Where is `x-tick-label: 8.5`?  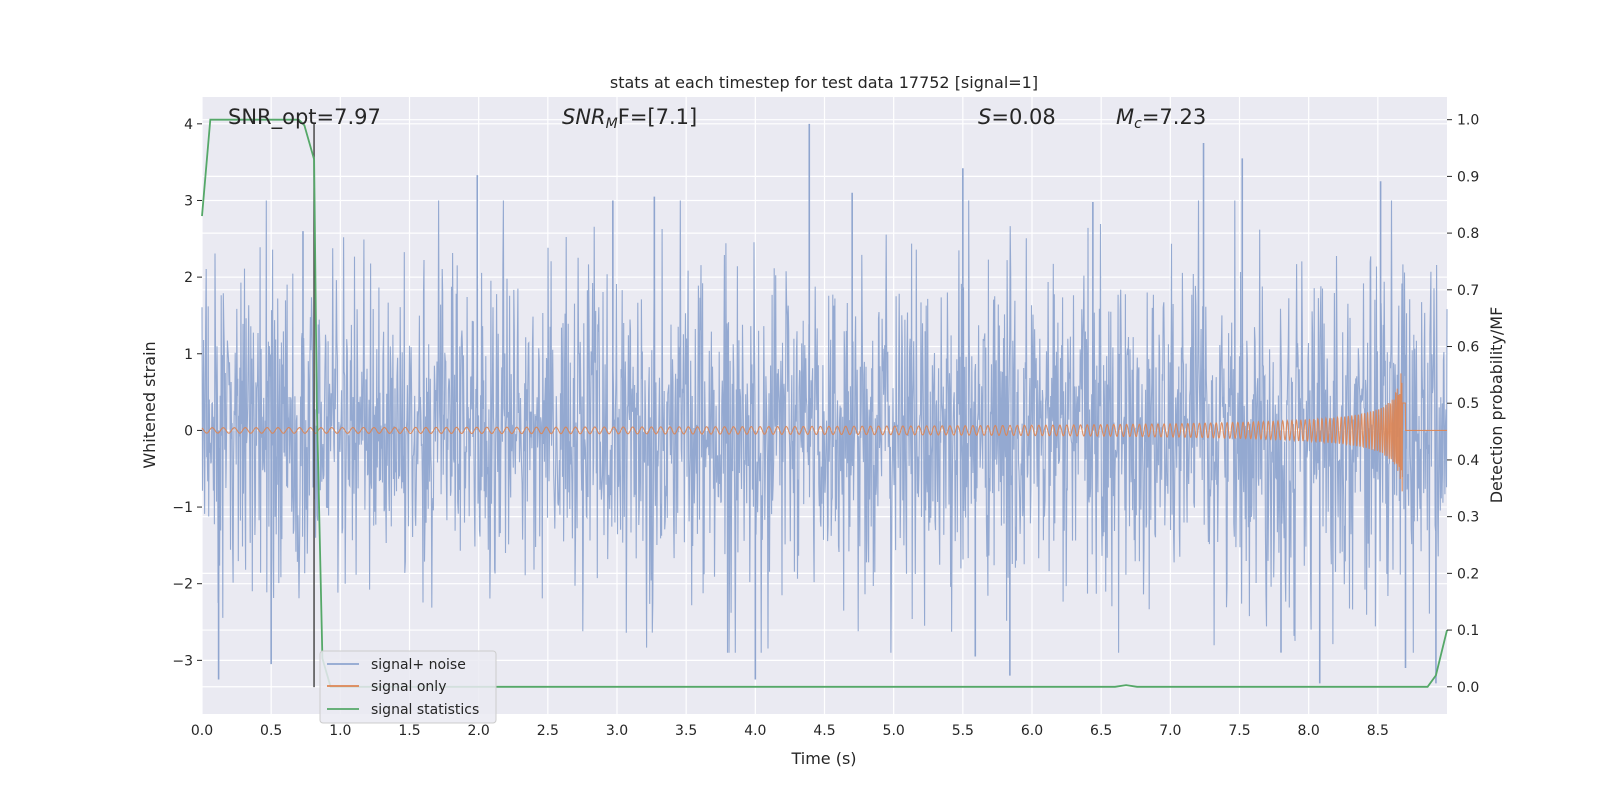
x-tick-label: 8.5 is located at coordinates (1378, 731).